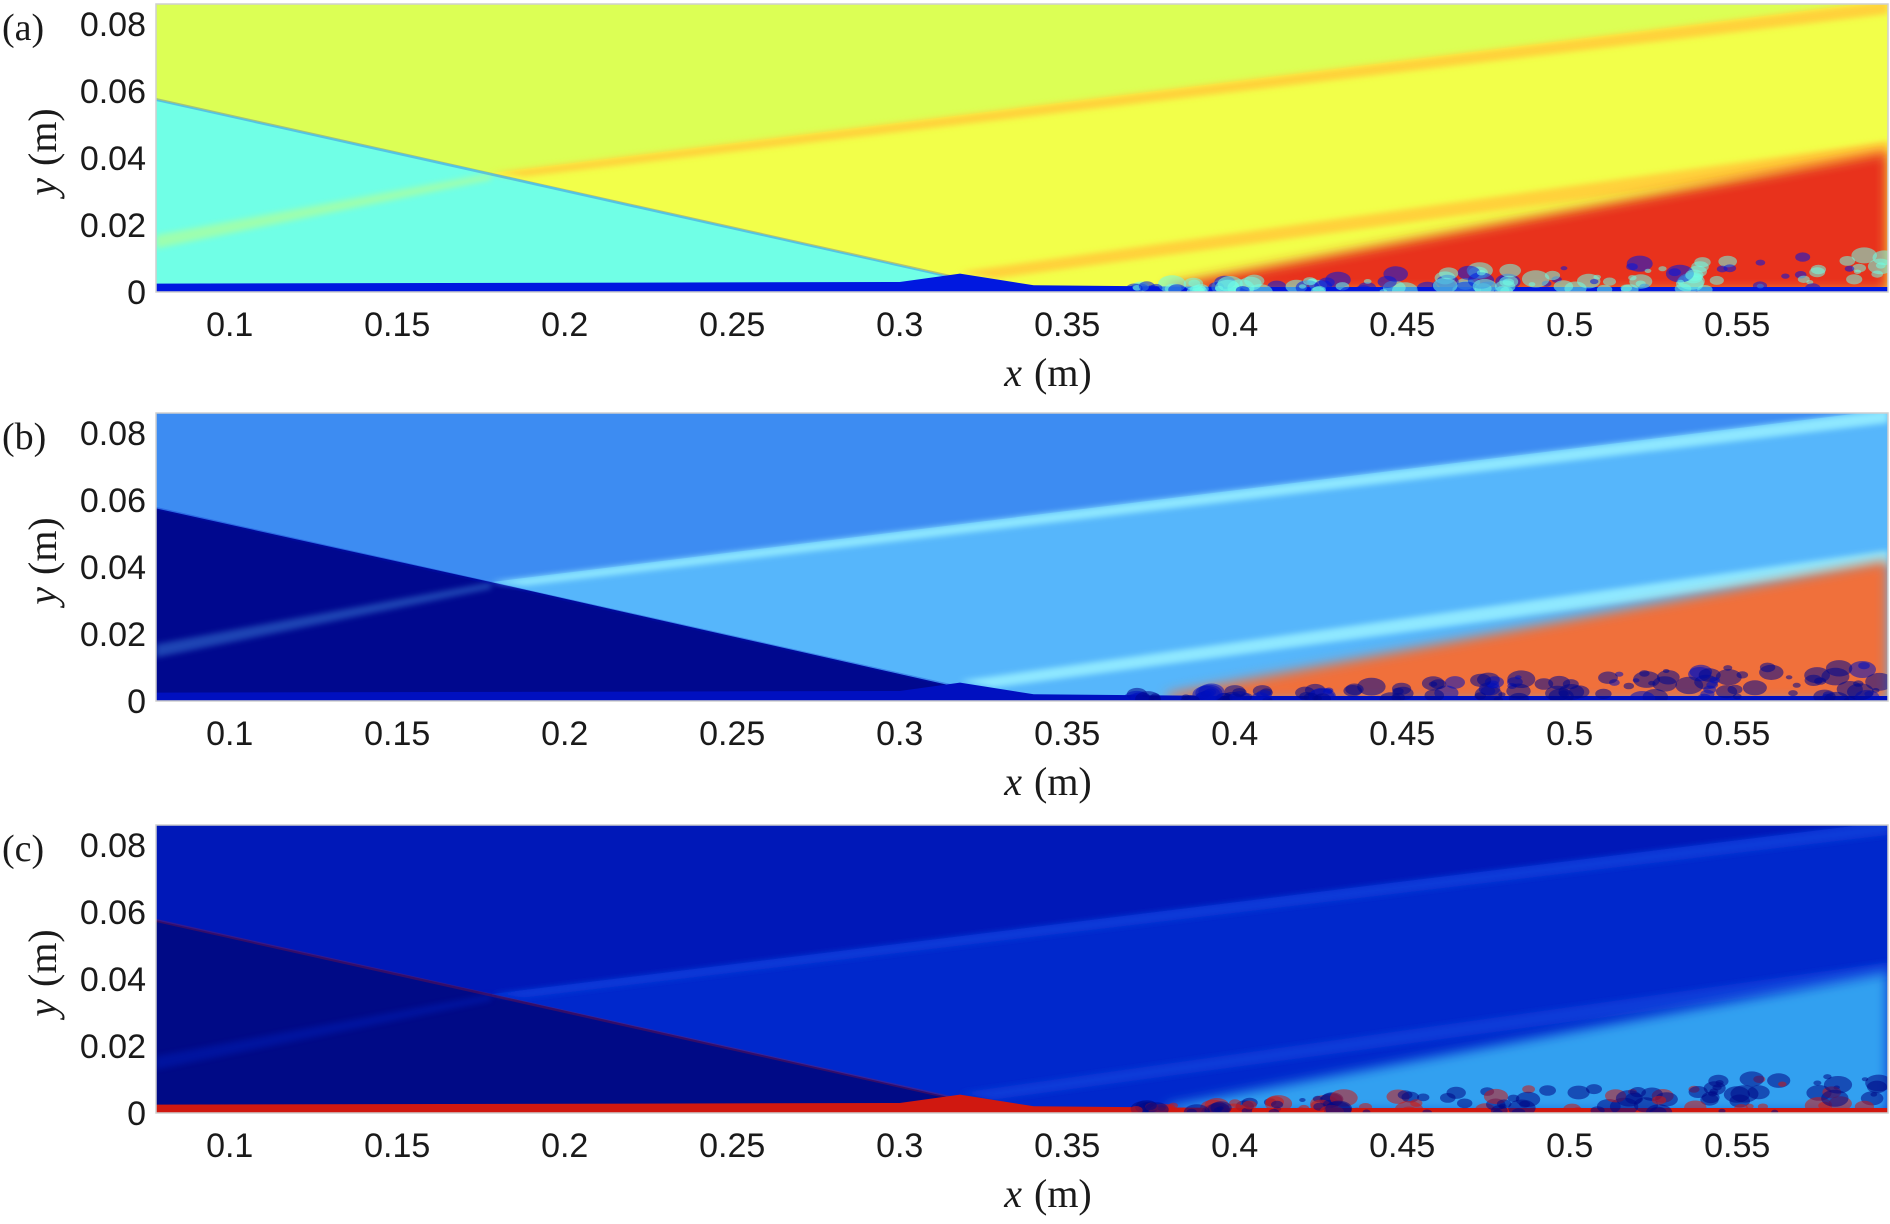 This screenshot has height=1224, width=1890. What do you see at coordinates (23, 28) in the screenshot?
I see `panel-label: (a)` at bounding box center [23, 28].